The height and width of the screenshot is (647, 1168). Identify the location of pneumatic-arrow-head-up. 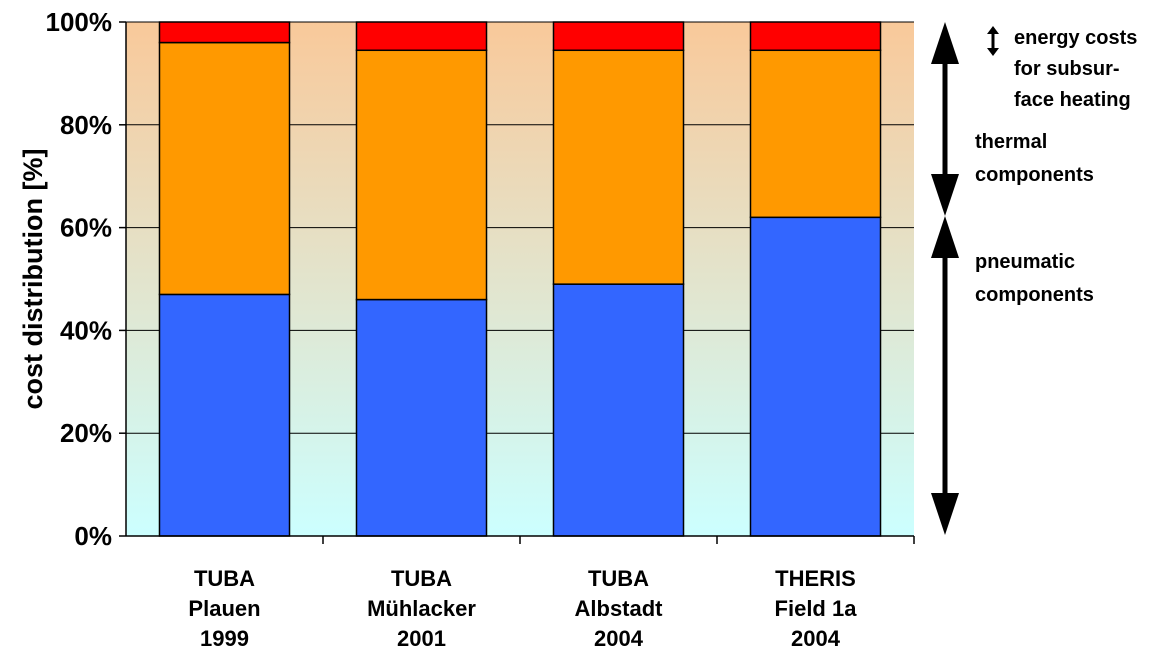
(945, 237).